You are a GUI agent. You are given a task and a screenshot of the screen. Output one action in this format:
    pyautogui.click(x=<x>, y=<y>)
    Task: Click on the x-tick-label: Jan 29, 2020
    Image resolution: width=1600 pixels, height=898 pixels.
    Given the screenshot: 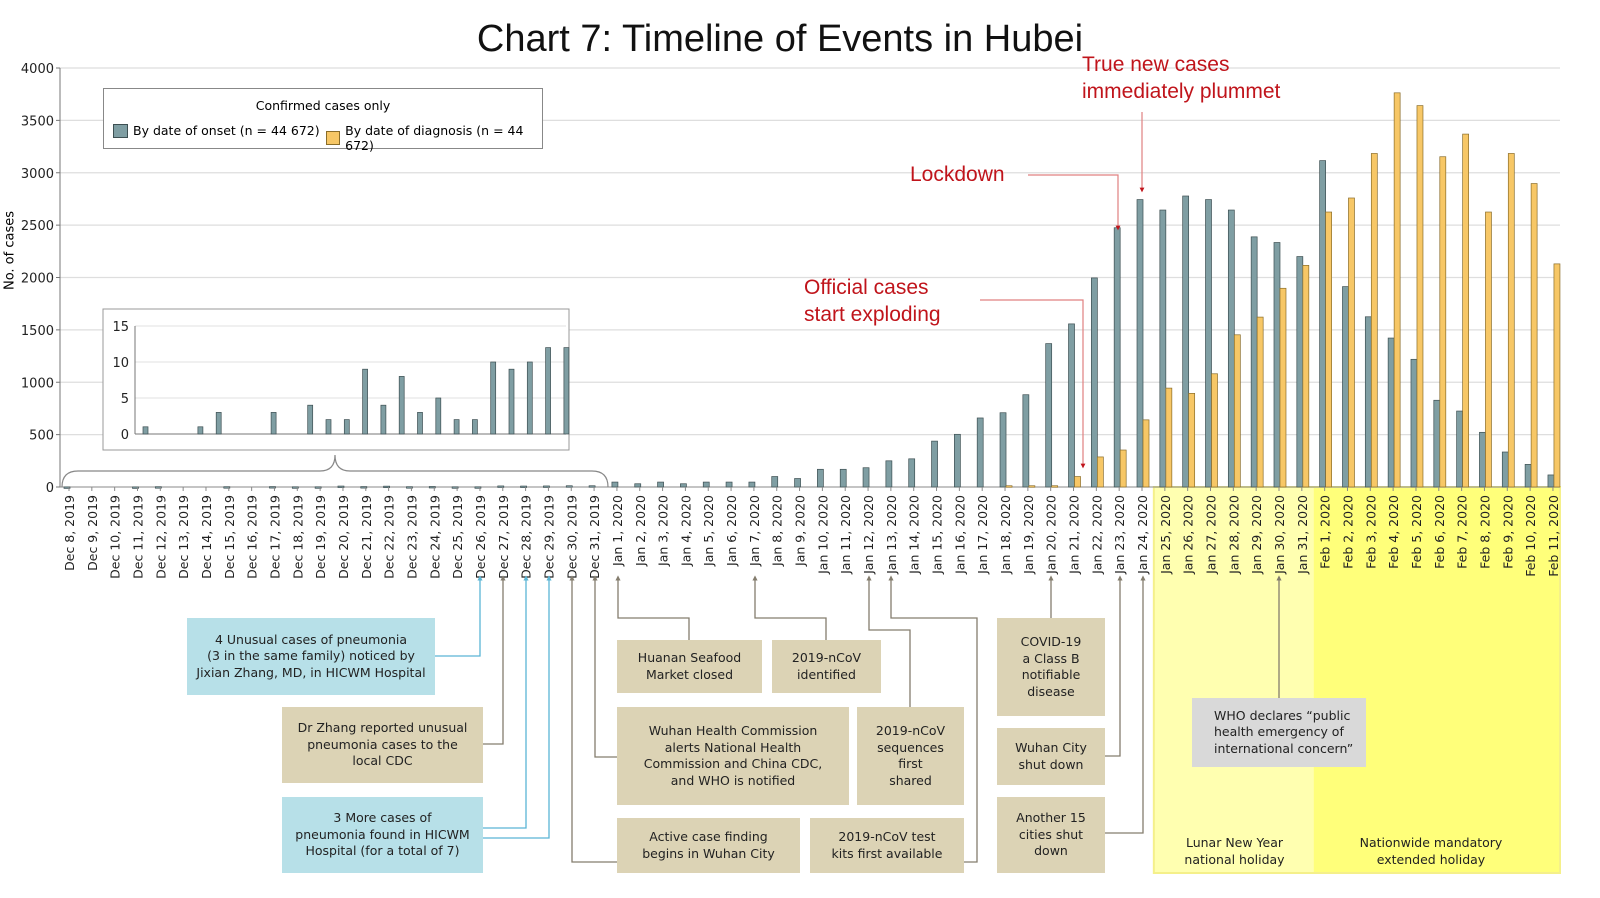 What is the action you would take?
    pyautogui.click(x=1256, y=535)
    